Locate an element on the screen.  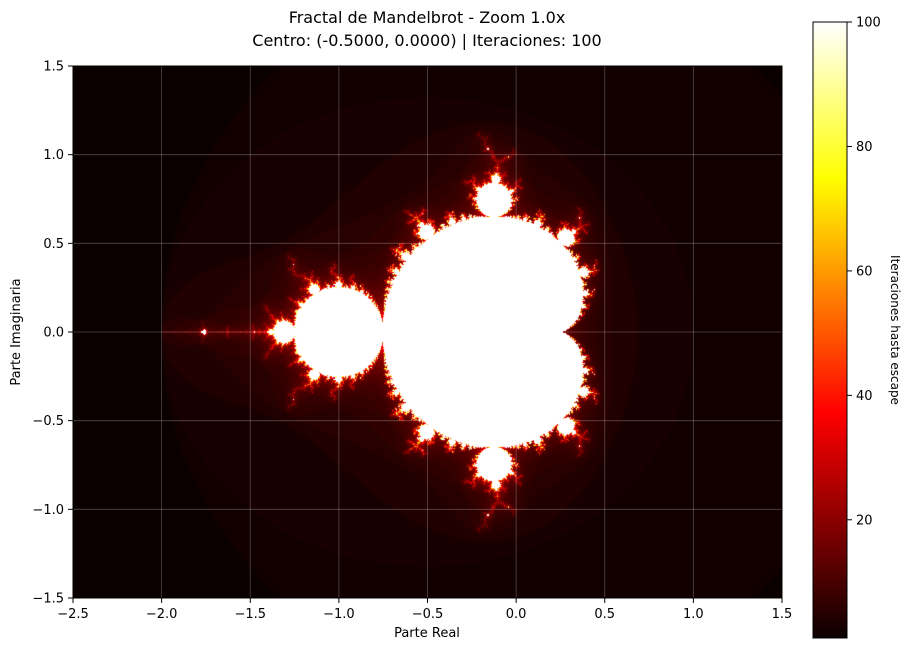
colorbar-tick-label: 60 is located at coordinates (864, 271).